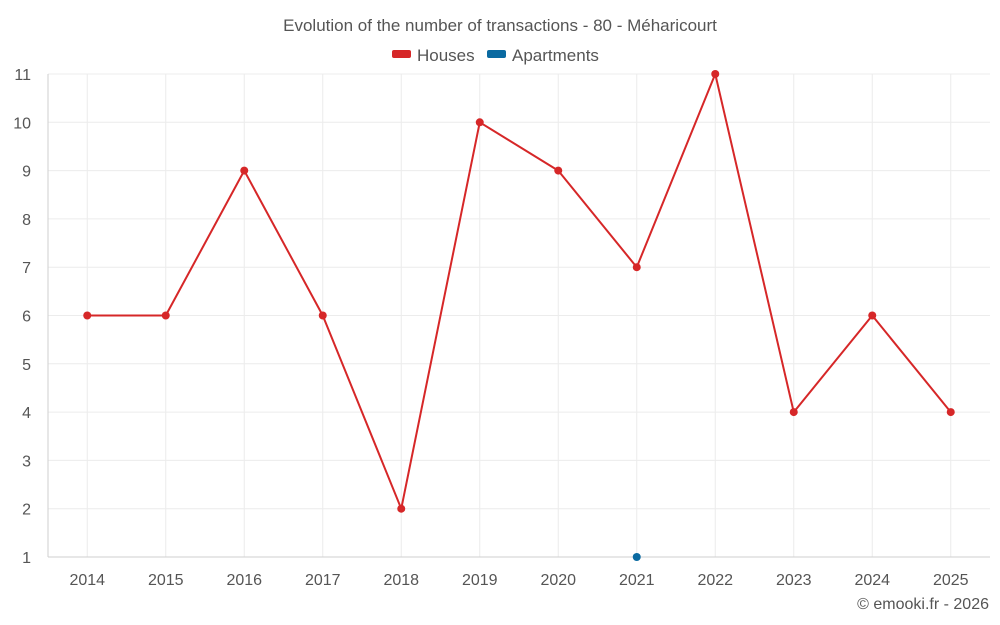 The height and width of the screenshot is (625, 1000). I want to click on x-tick-label: 2018, so click(401, 580).